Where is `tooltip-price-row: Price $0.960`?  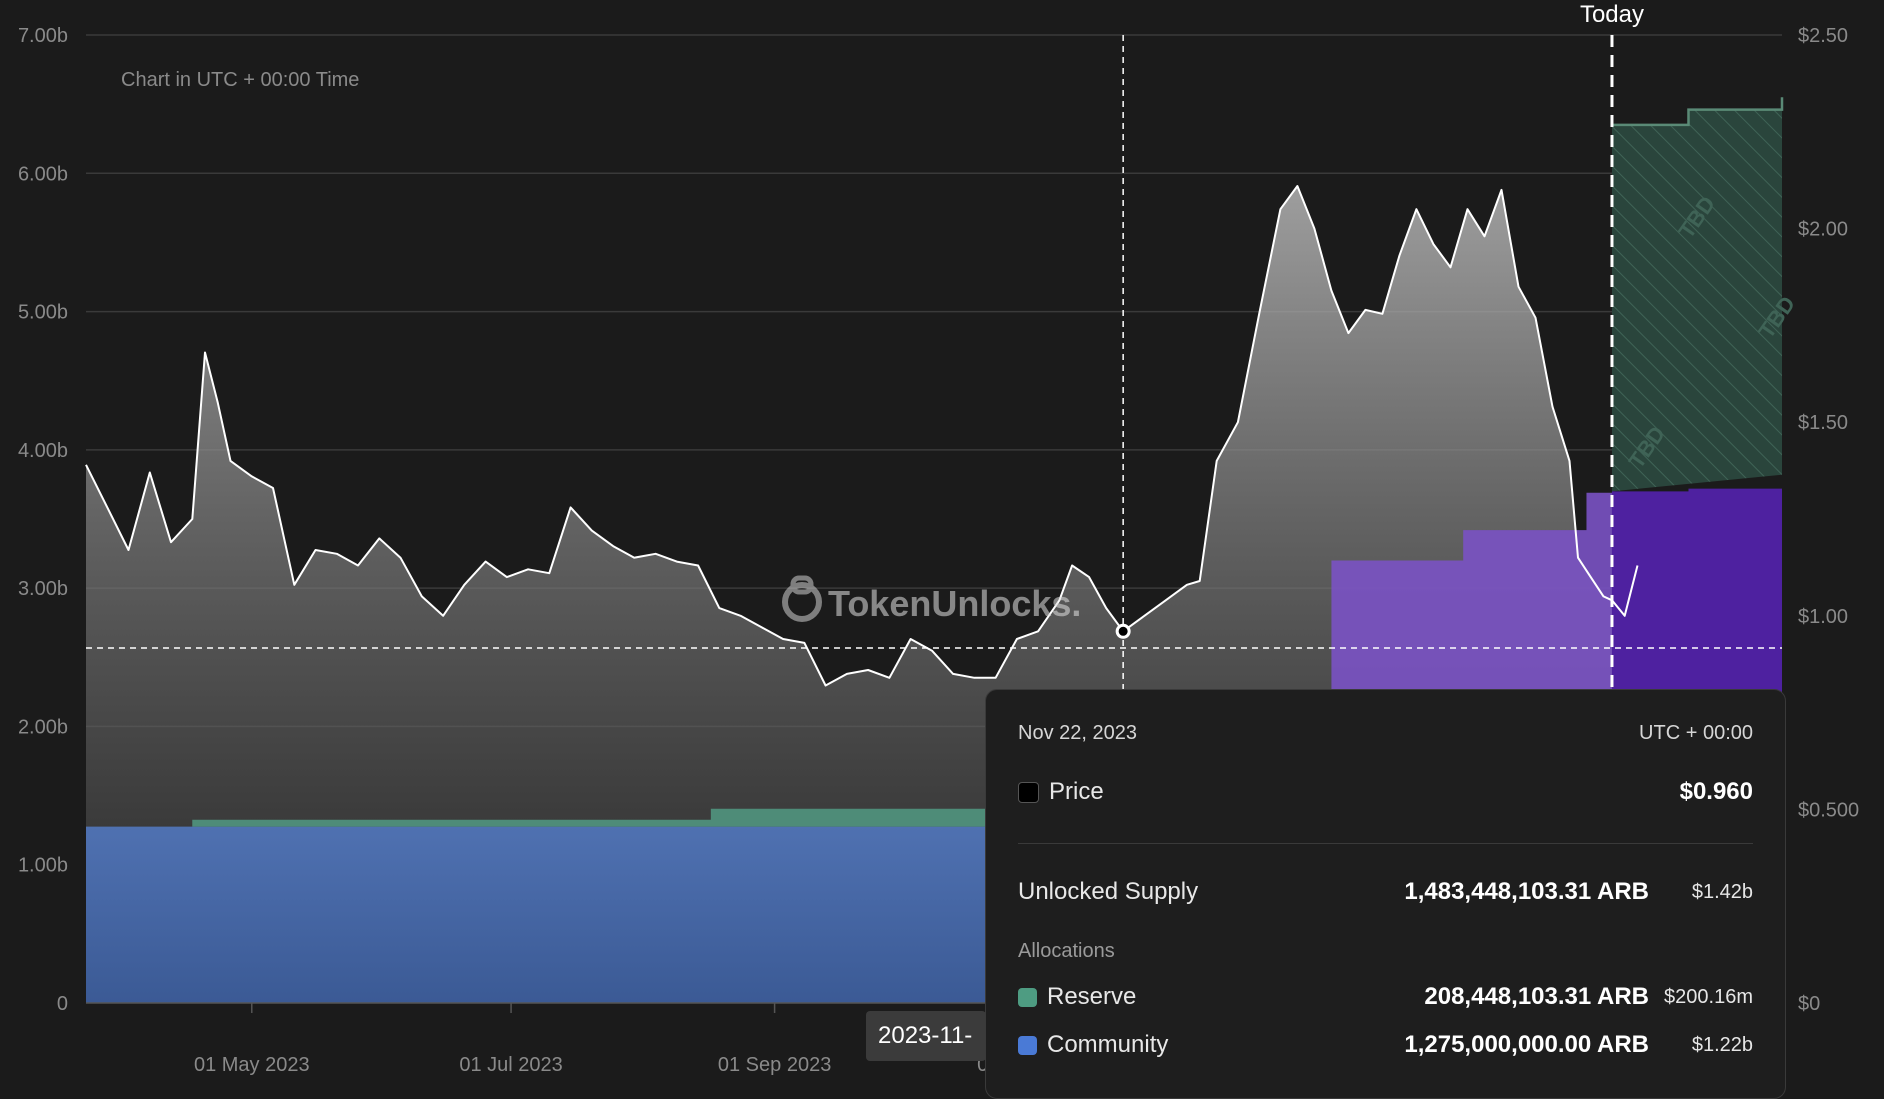 tooltip-price-row: Price $0.960 is located at coordinates (1385, 792).